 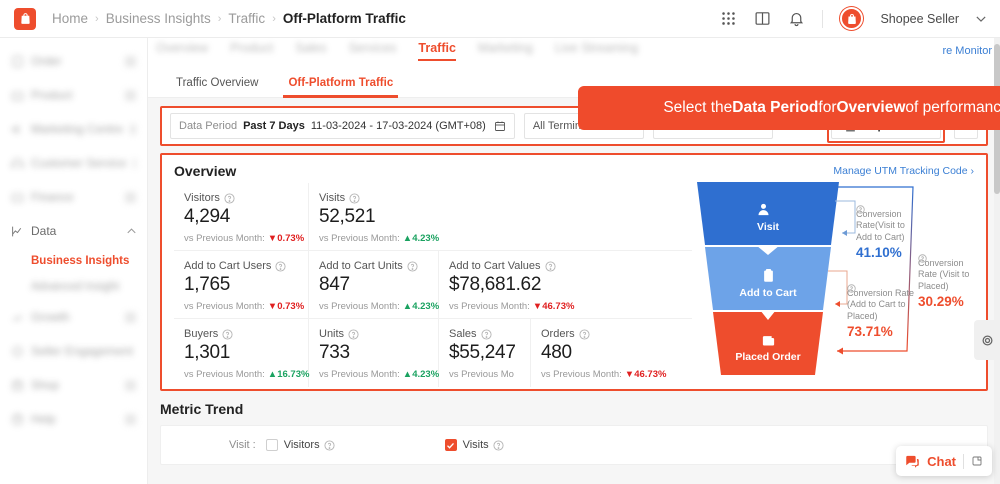 What do you see at coordinates (373, 266) in the screenshot?
I see `metric-label: Add to Cart Units` at bounding box center [373, 266].